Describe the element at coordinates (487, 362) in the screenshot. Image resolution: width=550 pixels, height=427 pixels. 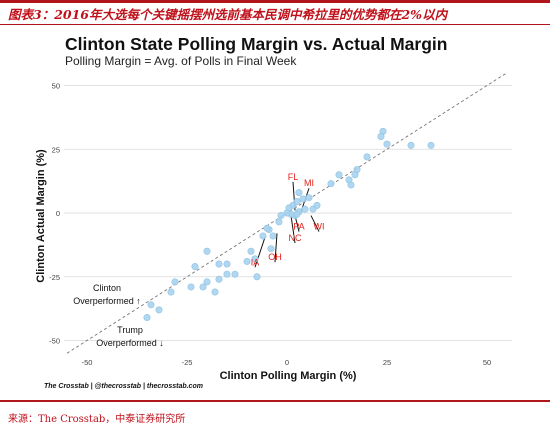
I see `x-tick-label: 50` at that location.